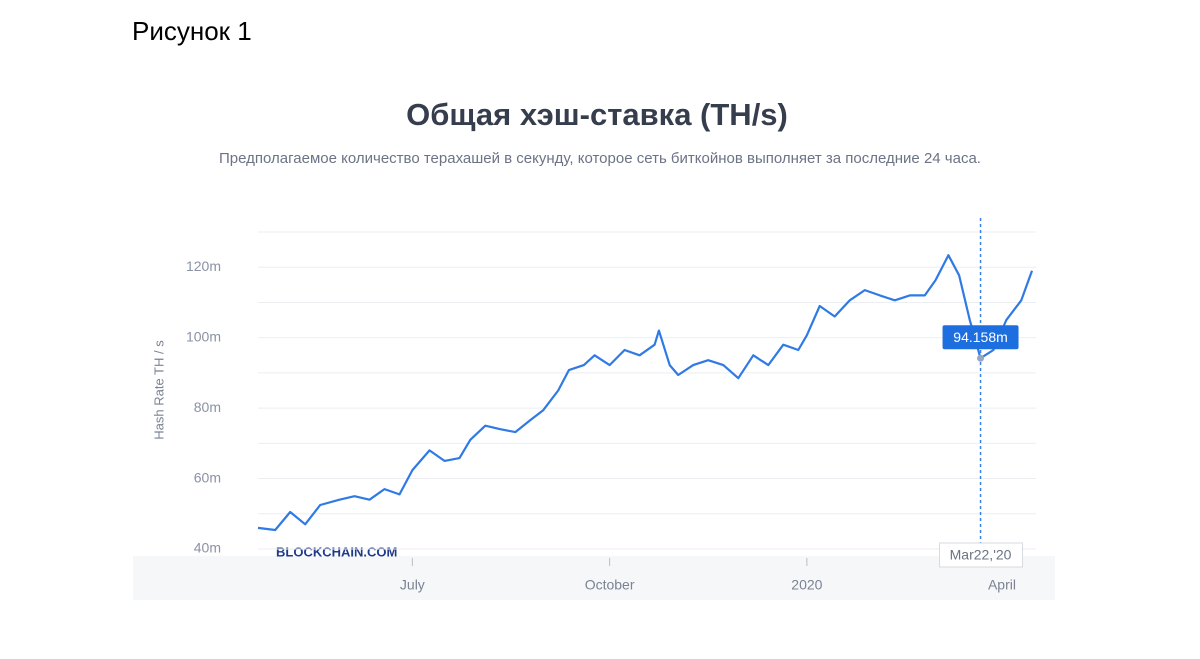  I want to click on tooltip-box, so click(980, 337).